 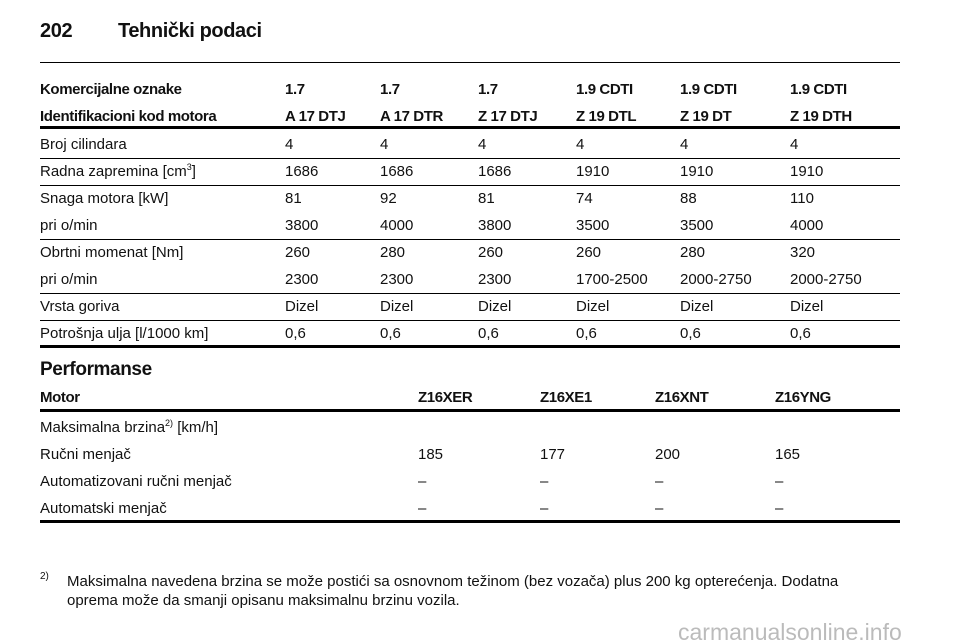 What do you see at coordinates (803, 252) in the screenshot?
I see `cell: 320` at bounding box center [803, 252].